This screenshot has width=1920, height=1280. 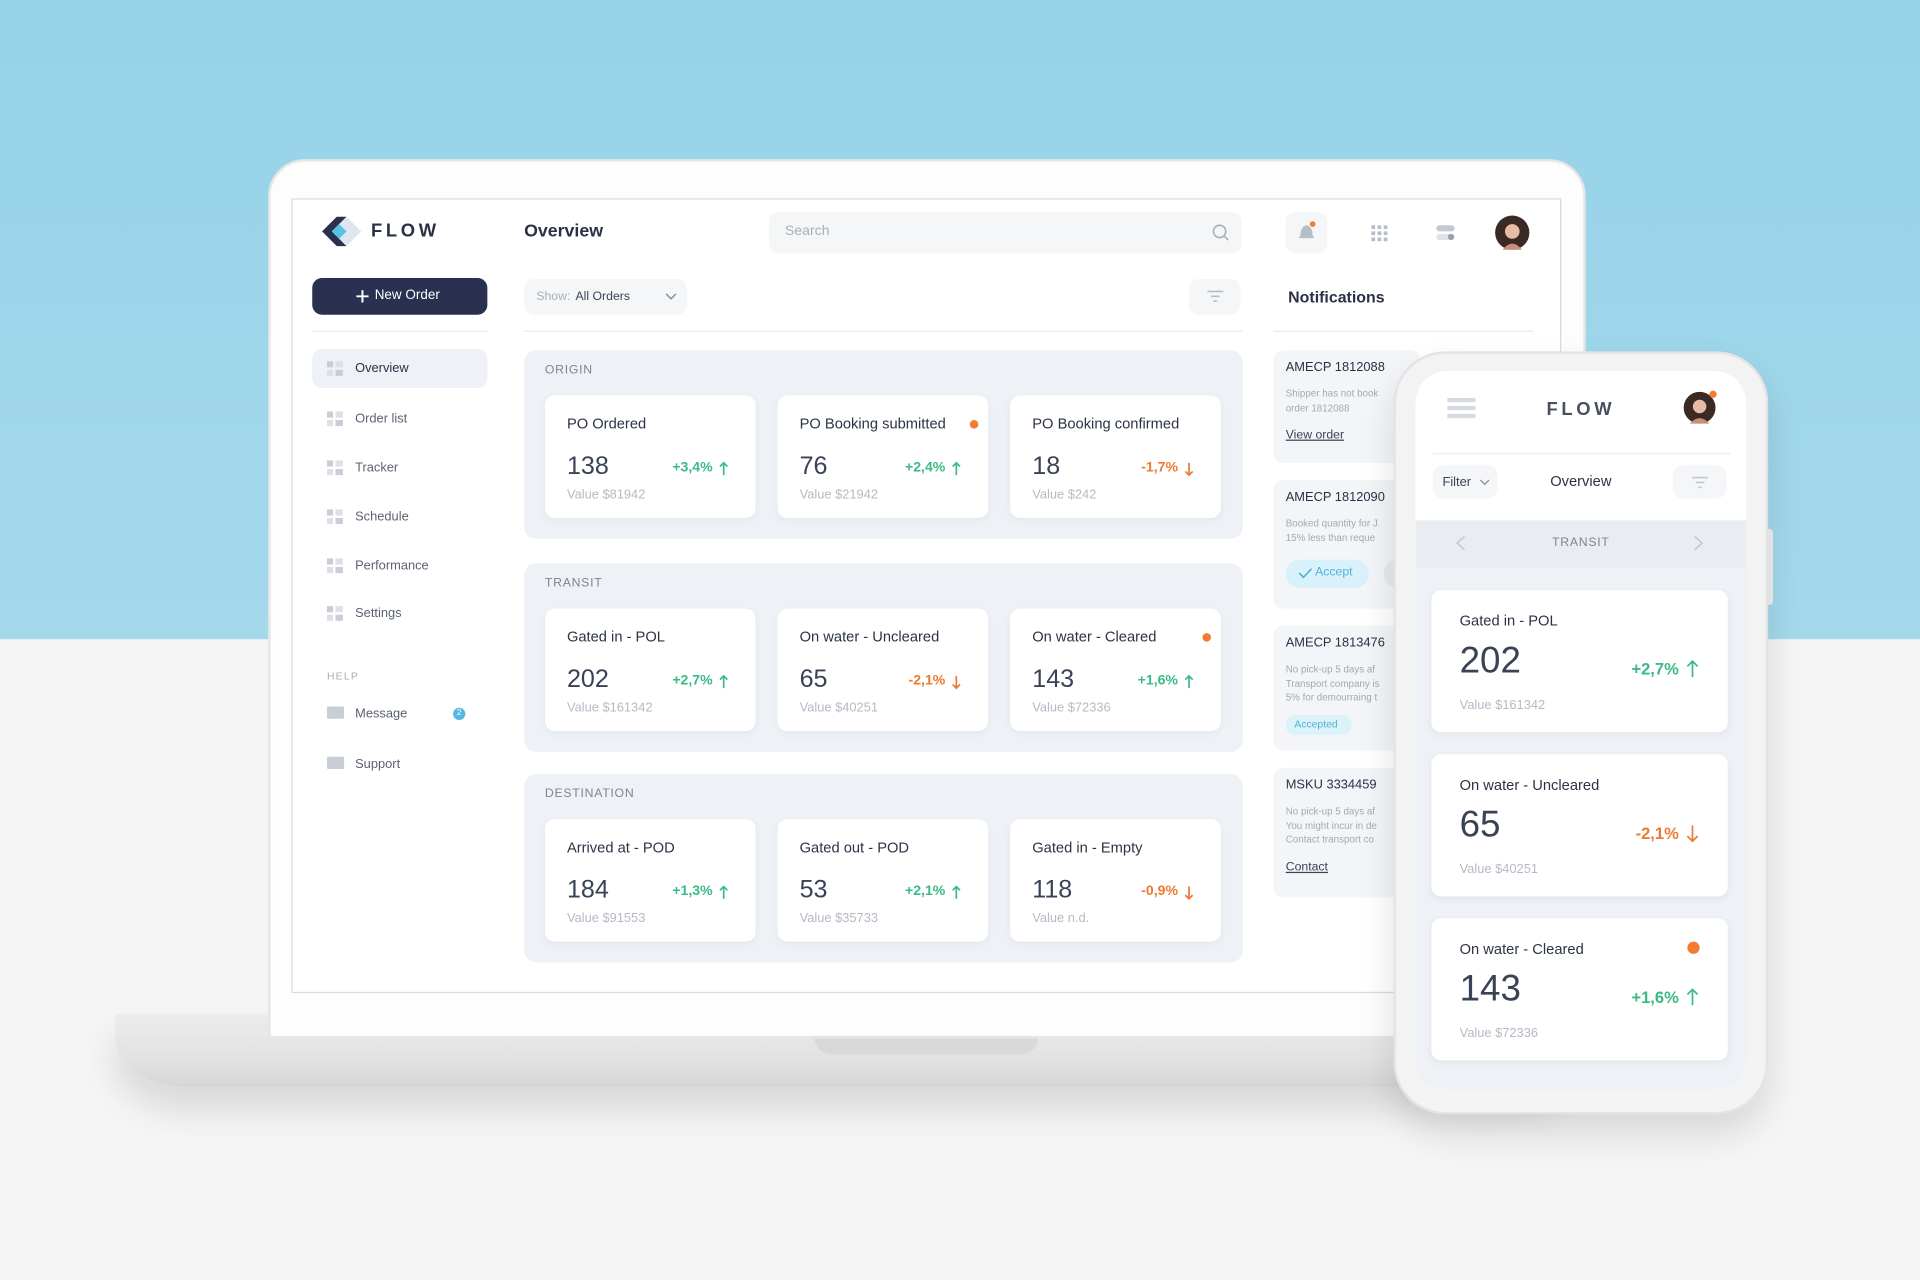 I want to click on notification-text: Contact transport co, so click(x=1329, y=840).